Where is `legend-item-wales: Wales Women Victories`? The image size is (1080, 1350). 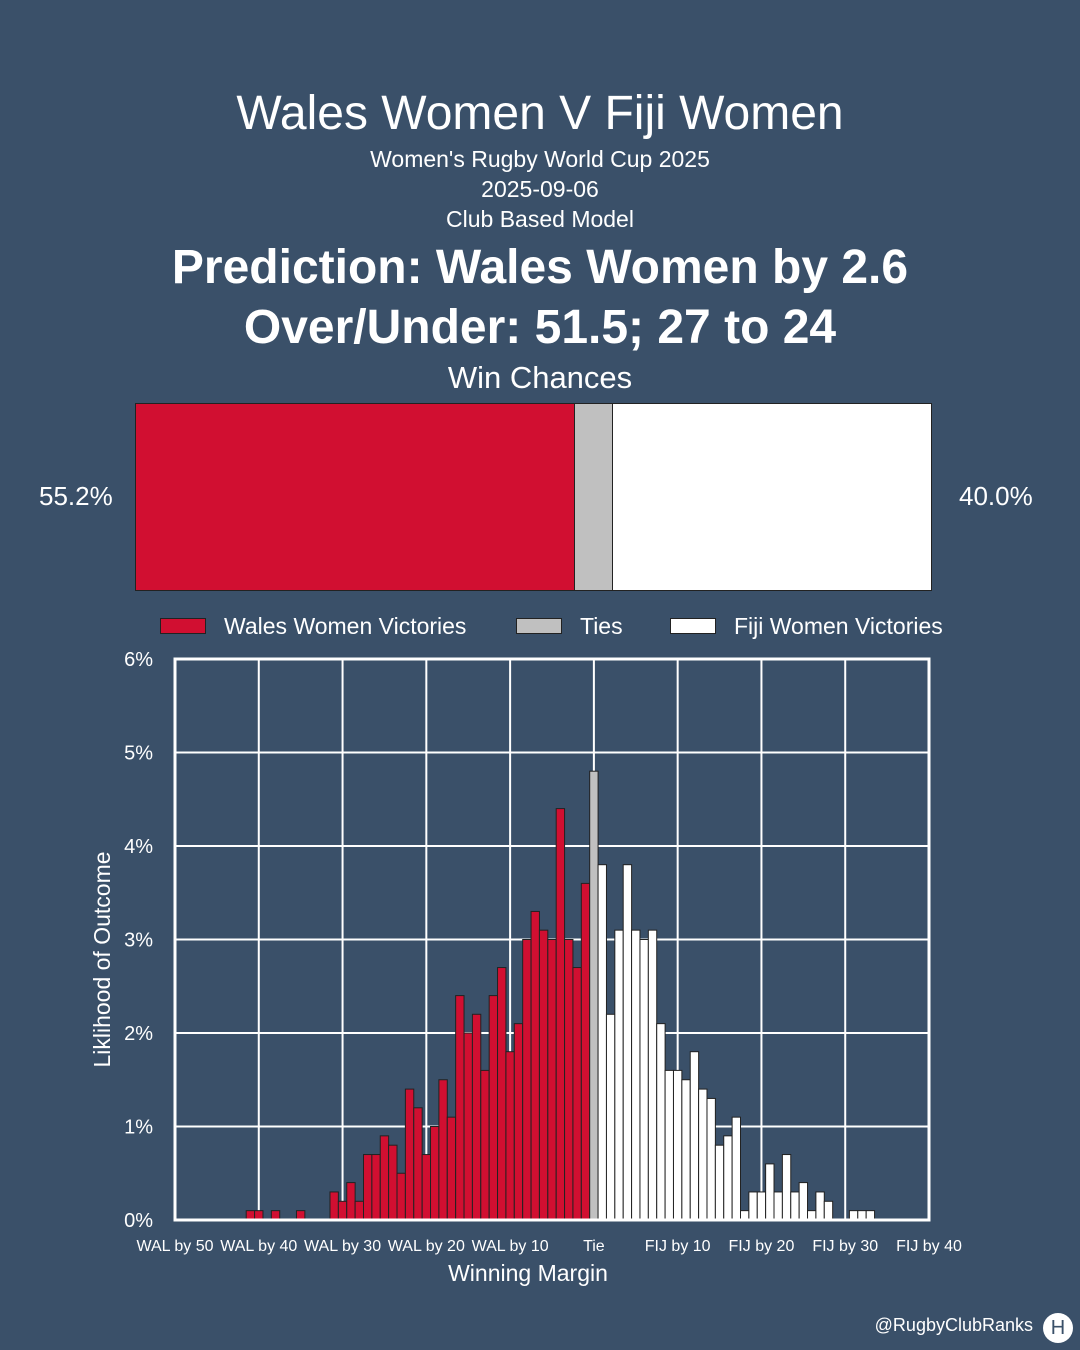
legend-item-wales: Wales Women Victories is located at coordinates (313, 626).